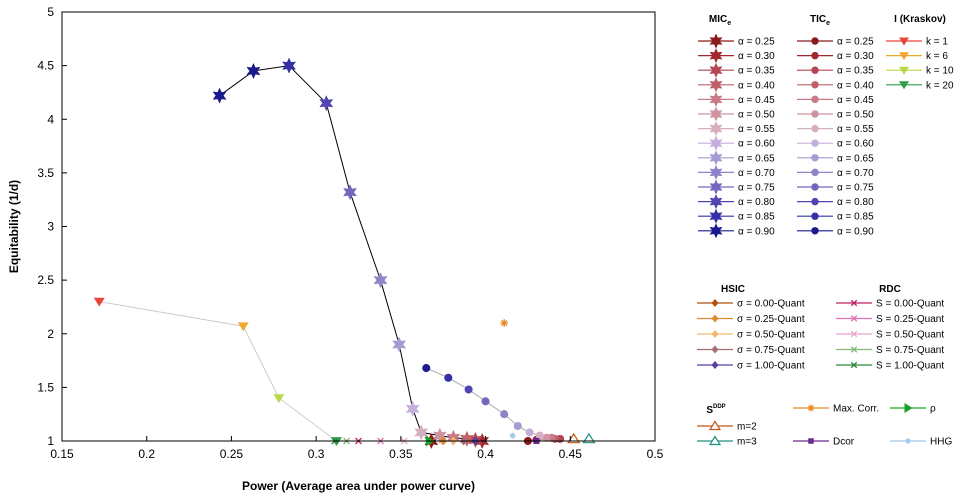 Image resolution: width=969 pixels, height=496 pixels. What do you see at coordinates (232, 454) in the screenshot?
I see `x-tick-label: 0.25` at bounding box center [232, 454].